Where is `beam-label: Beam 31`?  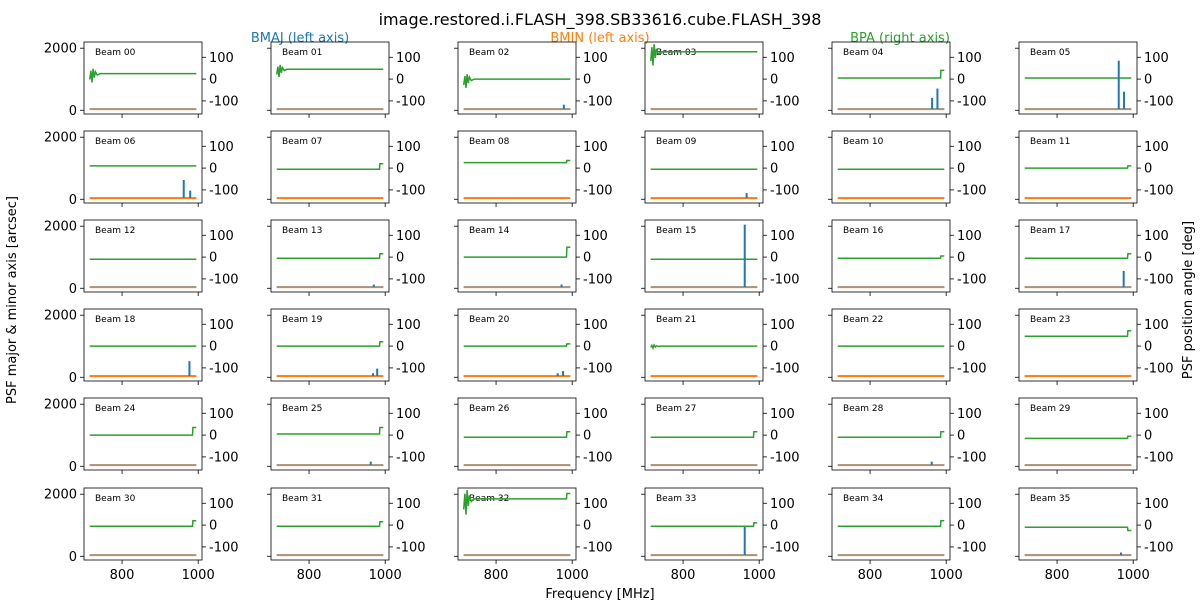
beam-label: Beam 31 is located at coordinates (302, 499).